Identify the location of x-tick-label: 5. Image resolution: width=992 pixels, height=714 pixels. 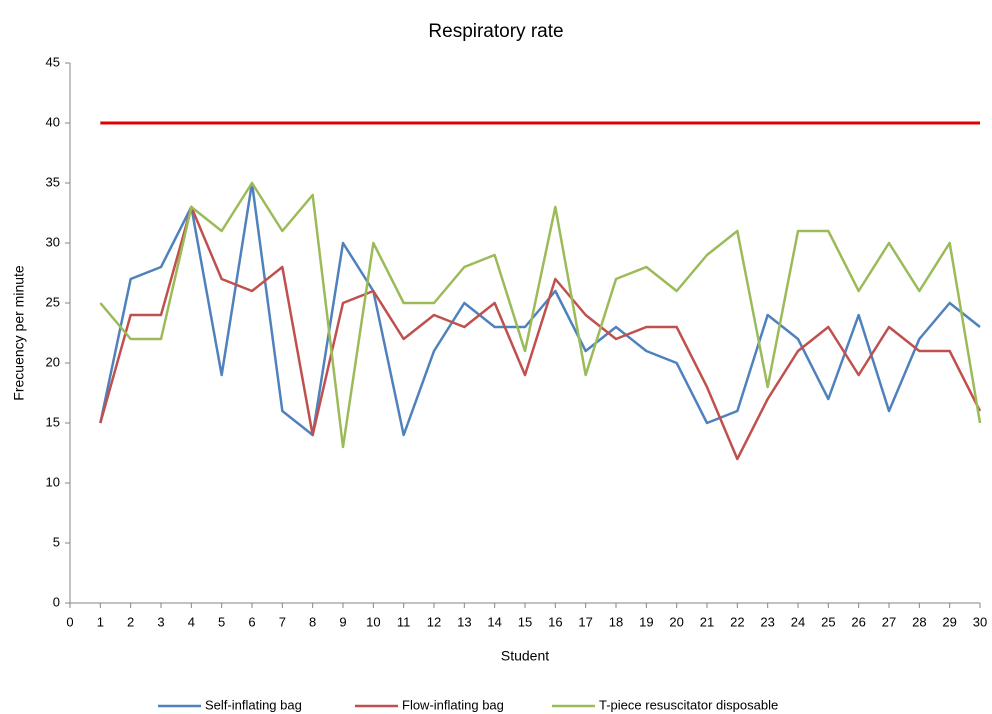
(221, 621).